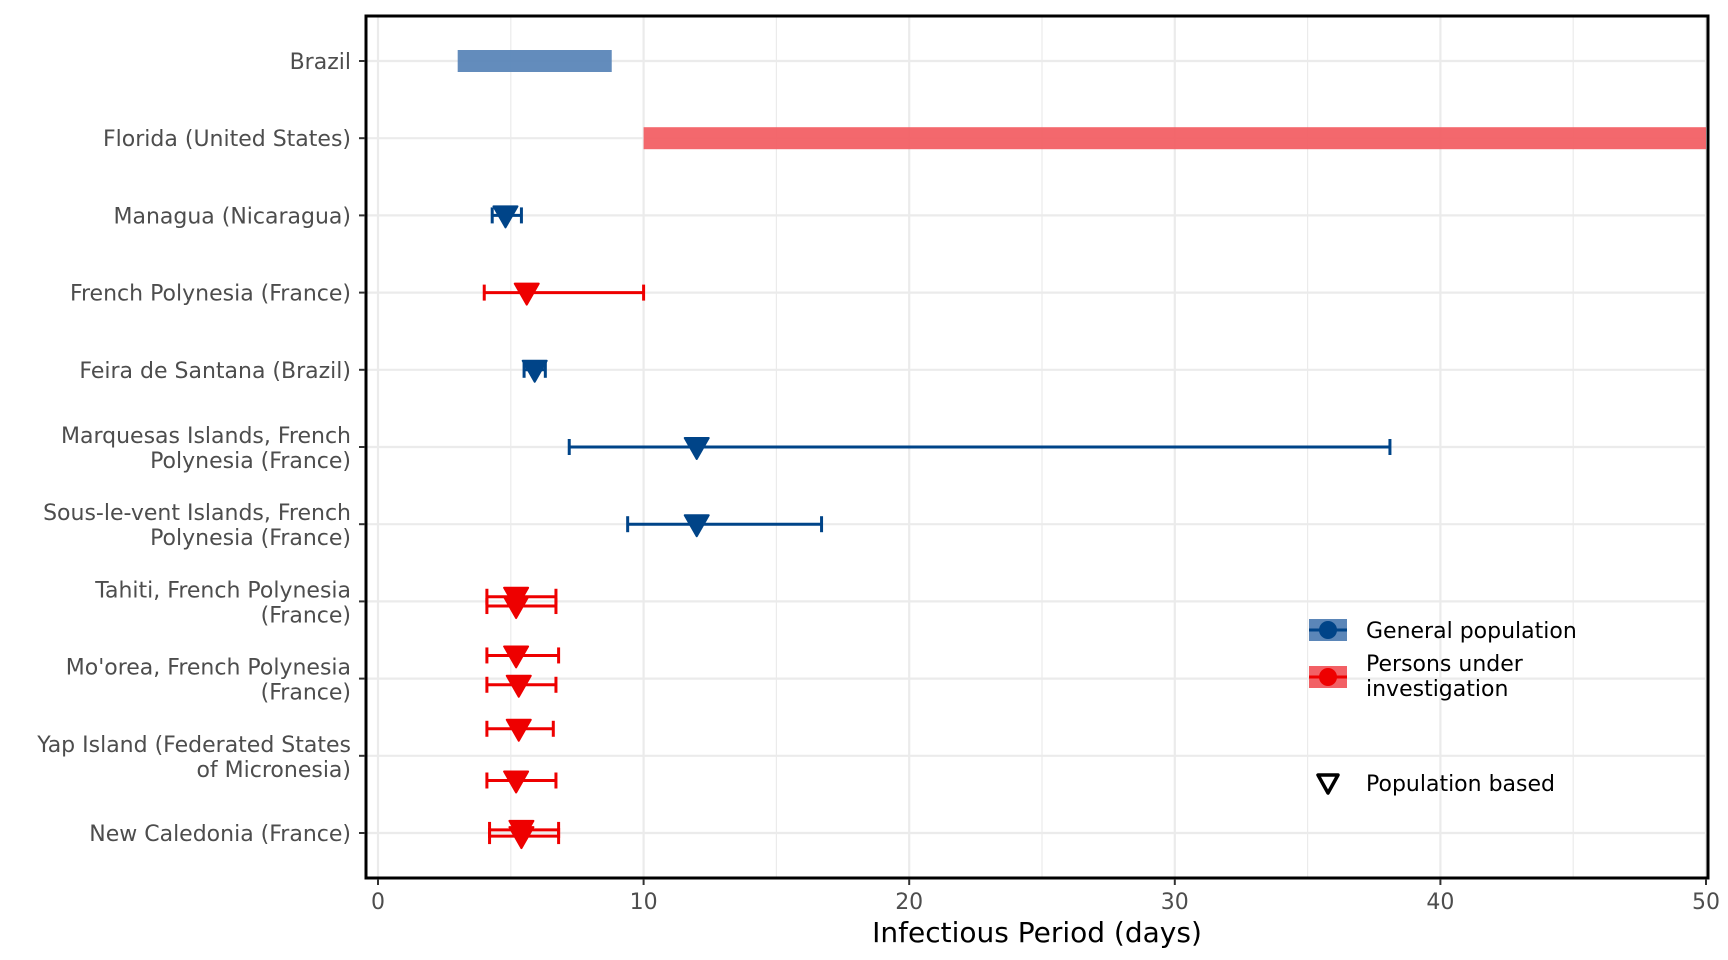 The image size is (1728, 960). I want to click on x-tick-label: 50, so click(1706, 902).